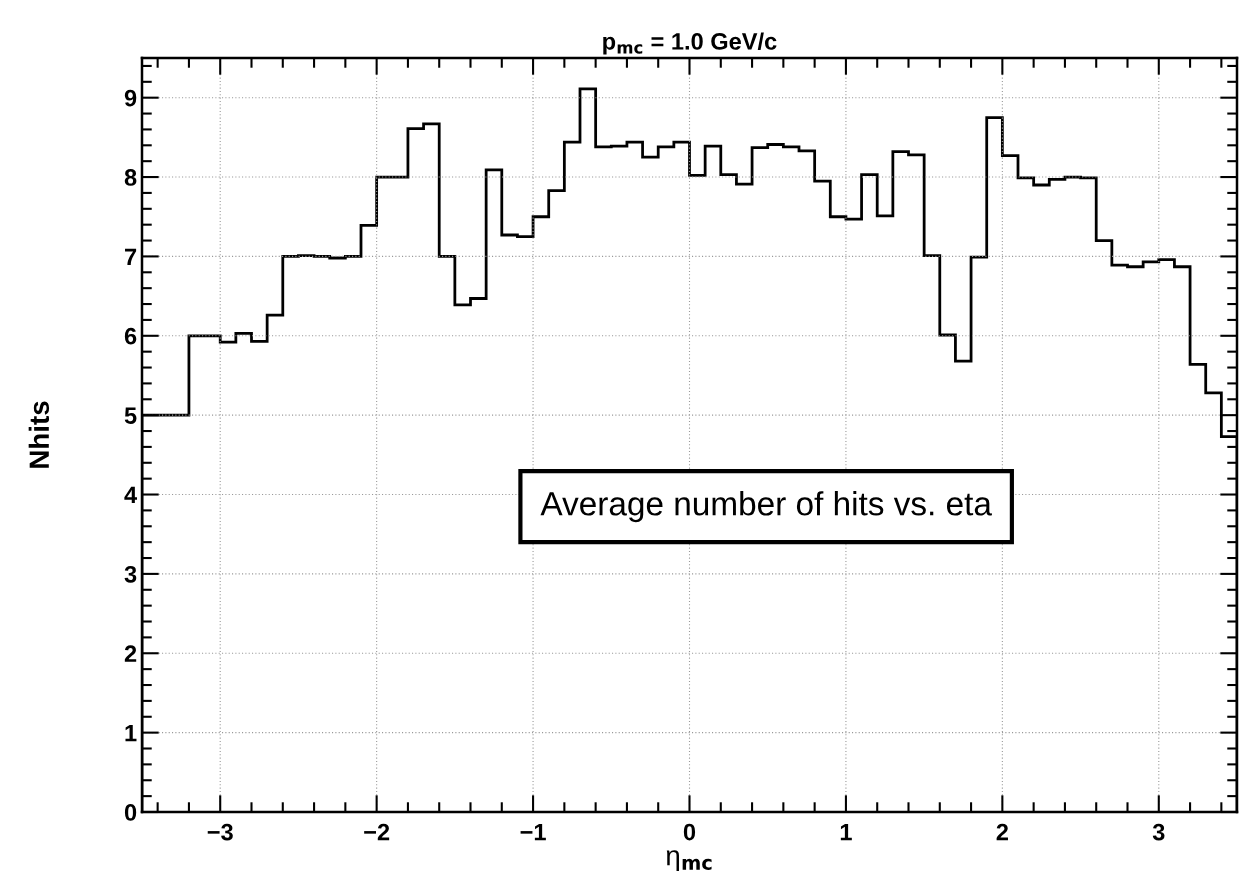 Image resolution: width=1243 pixels, height=879 pixels. I want to click on x-tick-label: −3, so click(220, 832).